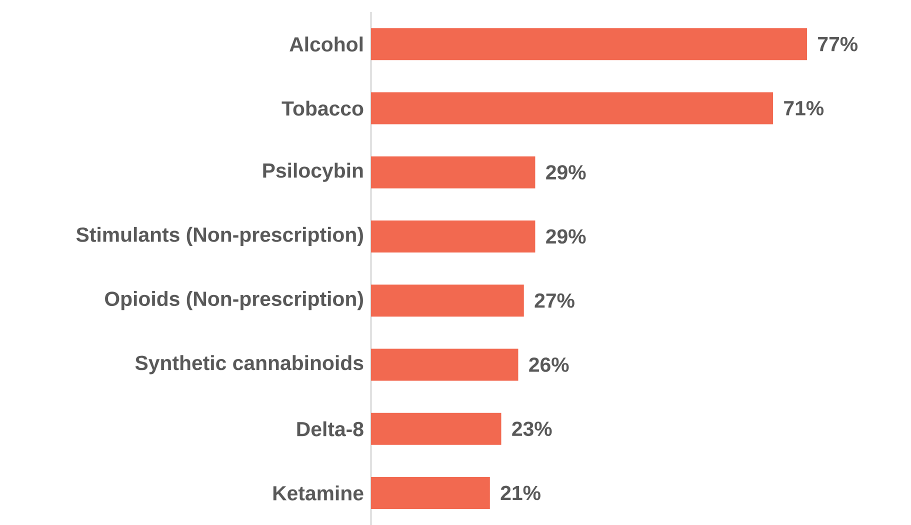 The height and width of the screenshot is (525, 911). I want to click on data-label: 21%, so click(520, 493).